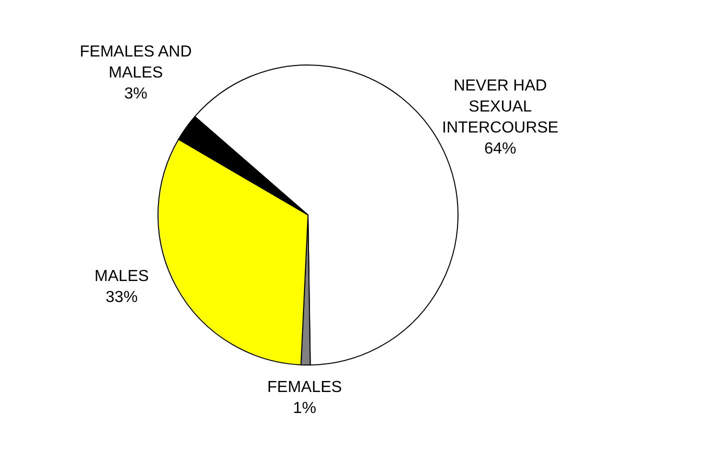 The height and width of the screenshot is (466, 707). I want to click on slice-label: FEMALES, so click(304, 387).